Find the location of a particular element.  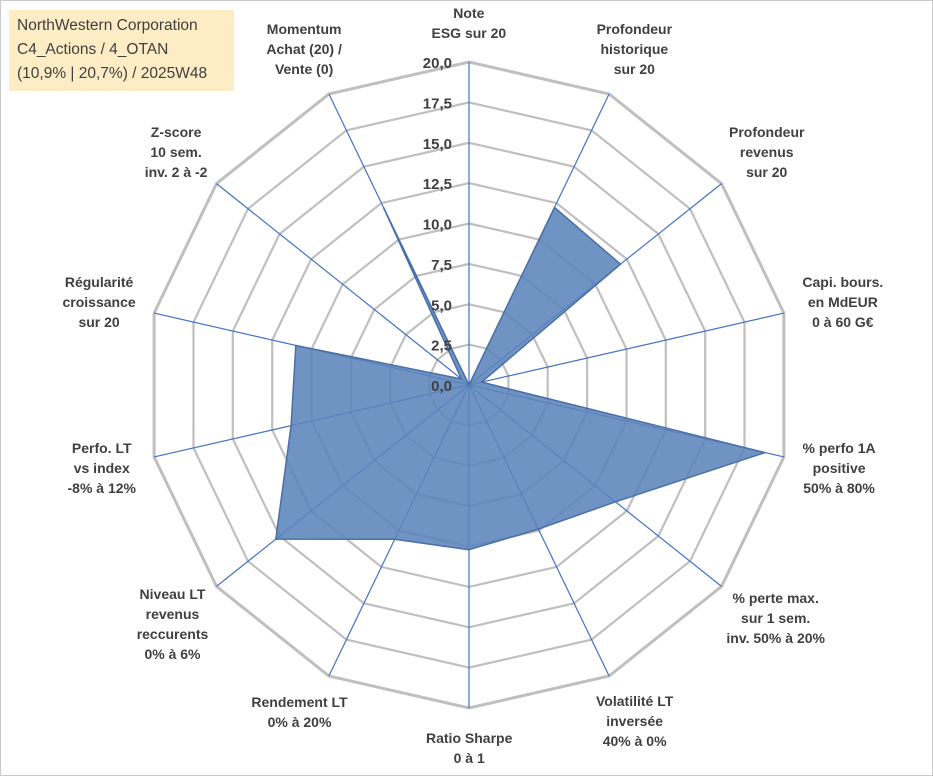

tick-label: 20,0 is located at coordinates (437, 63).